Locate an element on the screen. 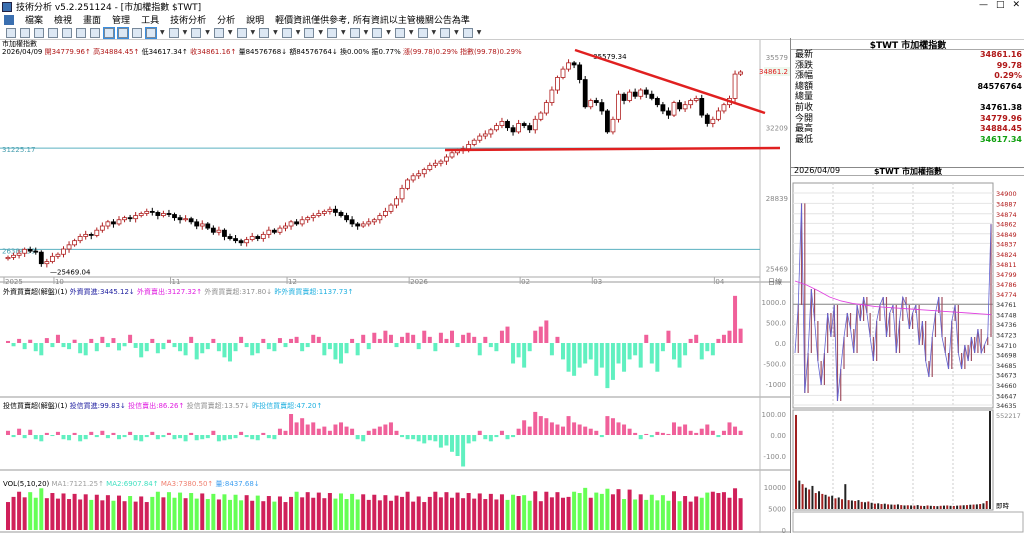 The image size is (1024, 533). intraday-price-line is located at coordinates (893, 302).